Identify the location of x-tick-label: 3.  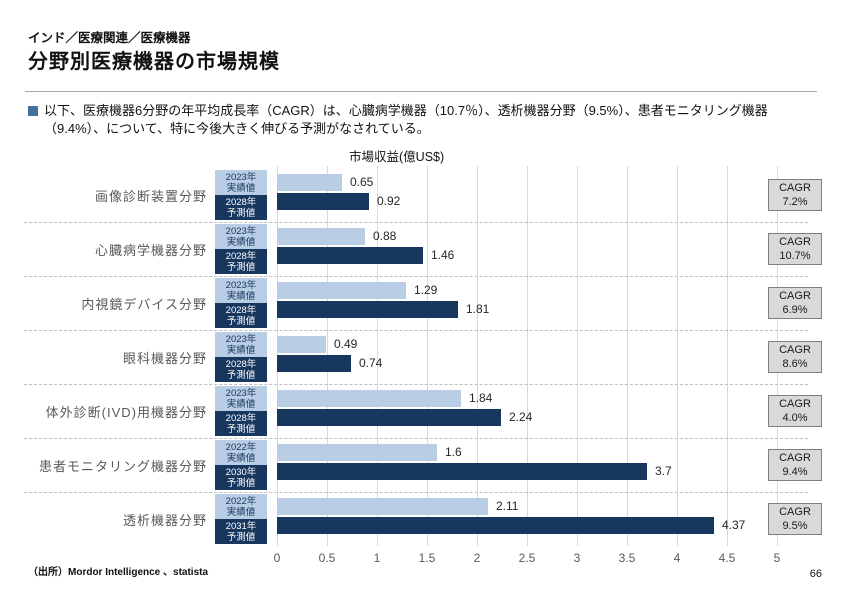
(577, 558).